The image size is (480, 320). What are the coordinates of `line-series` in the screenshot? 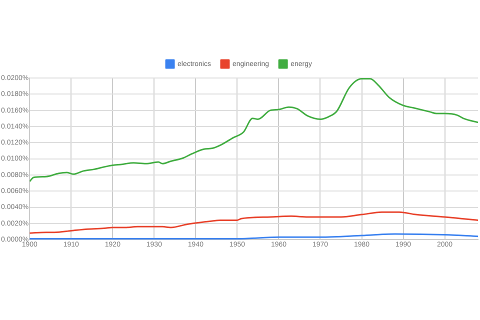 It's located at (254, 222).